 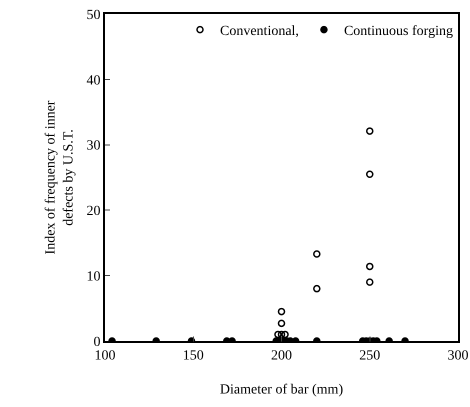 I want to click on x-tick-label: 150, so click(x=193, y=356).